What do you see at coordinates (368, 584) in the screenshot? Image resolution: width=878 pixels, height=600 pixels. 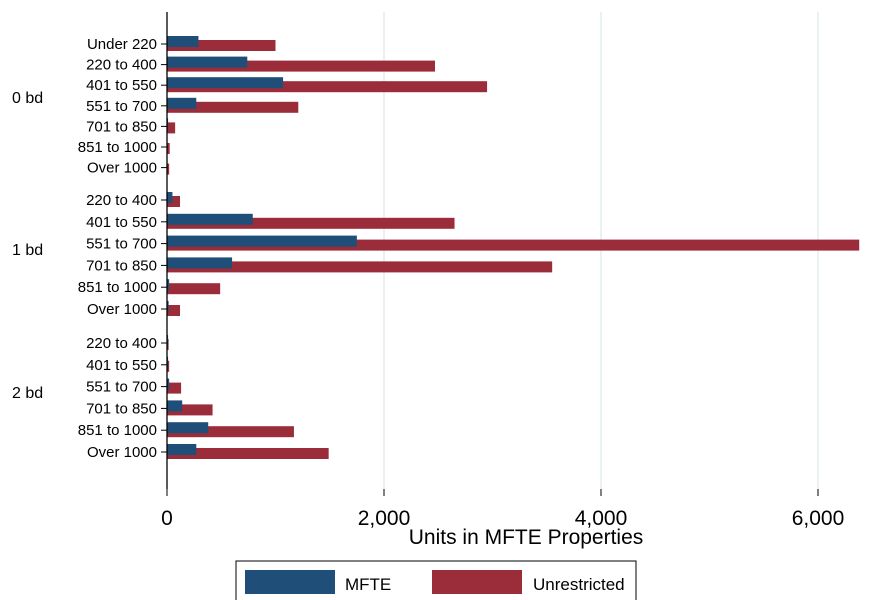 I see `legend-label-mfte: MFTE` at bounding box center [368, 584].